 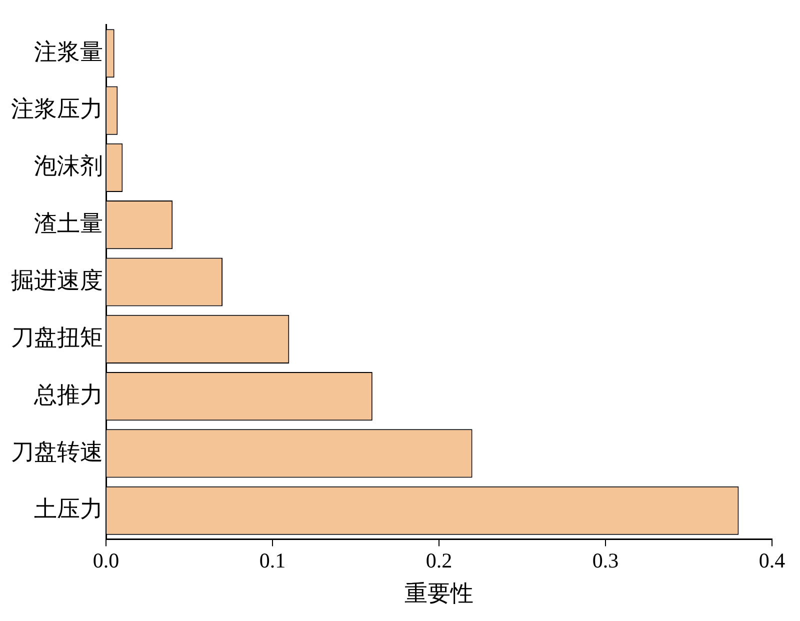 I want to click on x-tick-label: 0.4, so click(x=772, y=560).